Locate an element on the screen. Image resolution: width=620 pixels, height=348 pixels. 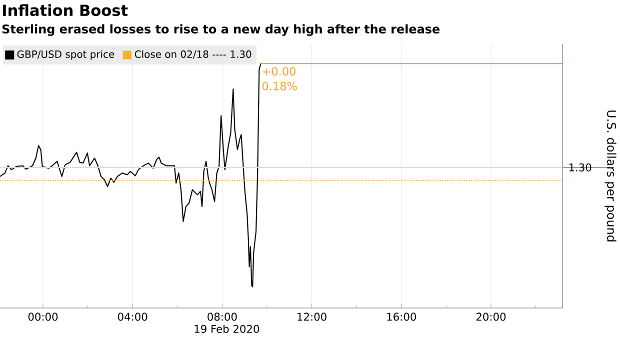
chart-subtitle: Sterling erased losses to rise to a new day high after the release is located at coordinates (221, 30).